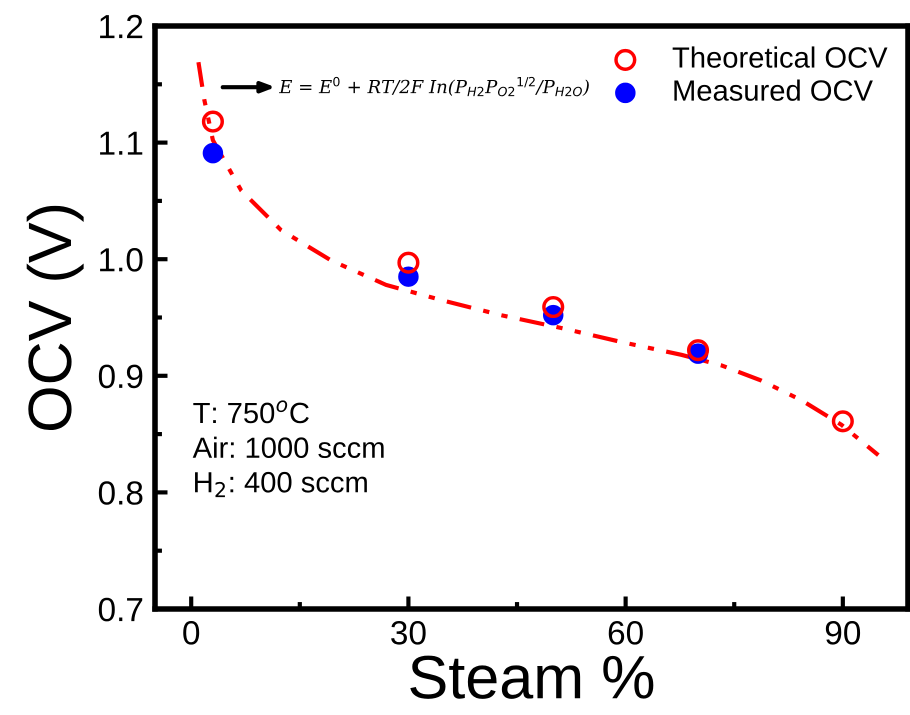 The image size is (910, 715). What do you see at coordinates (408, 632) in the screenshot?
I see `x-tick-label: 30` at bounding box center [408, 632].